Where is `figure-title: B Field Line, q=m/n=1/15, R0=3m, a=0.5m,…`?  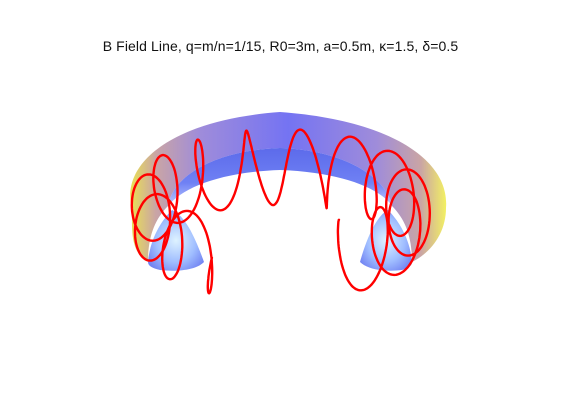 figure-title: B Field Line, q=m/n=1/15, R0=3m, a=0.5m,… is located at coordinates (280, 46).